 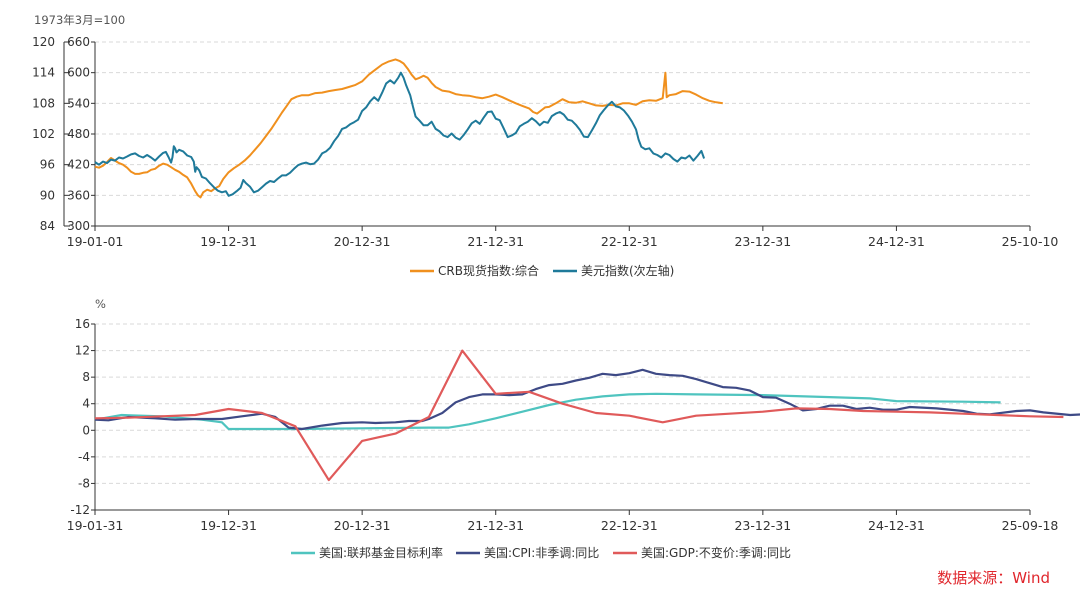 I want to click on bottom-x-tick-label: 24-12-31, so click(x=896, y=525).